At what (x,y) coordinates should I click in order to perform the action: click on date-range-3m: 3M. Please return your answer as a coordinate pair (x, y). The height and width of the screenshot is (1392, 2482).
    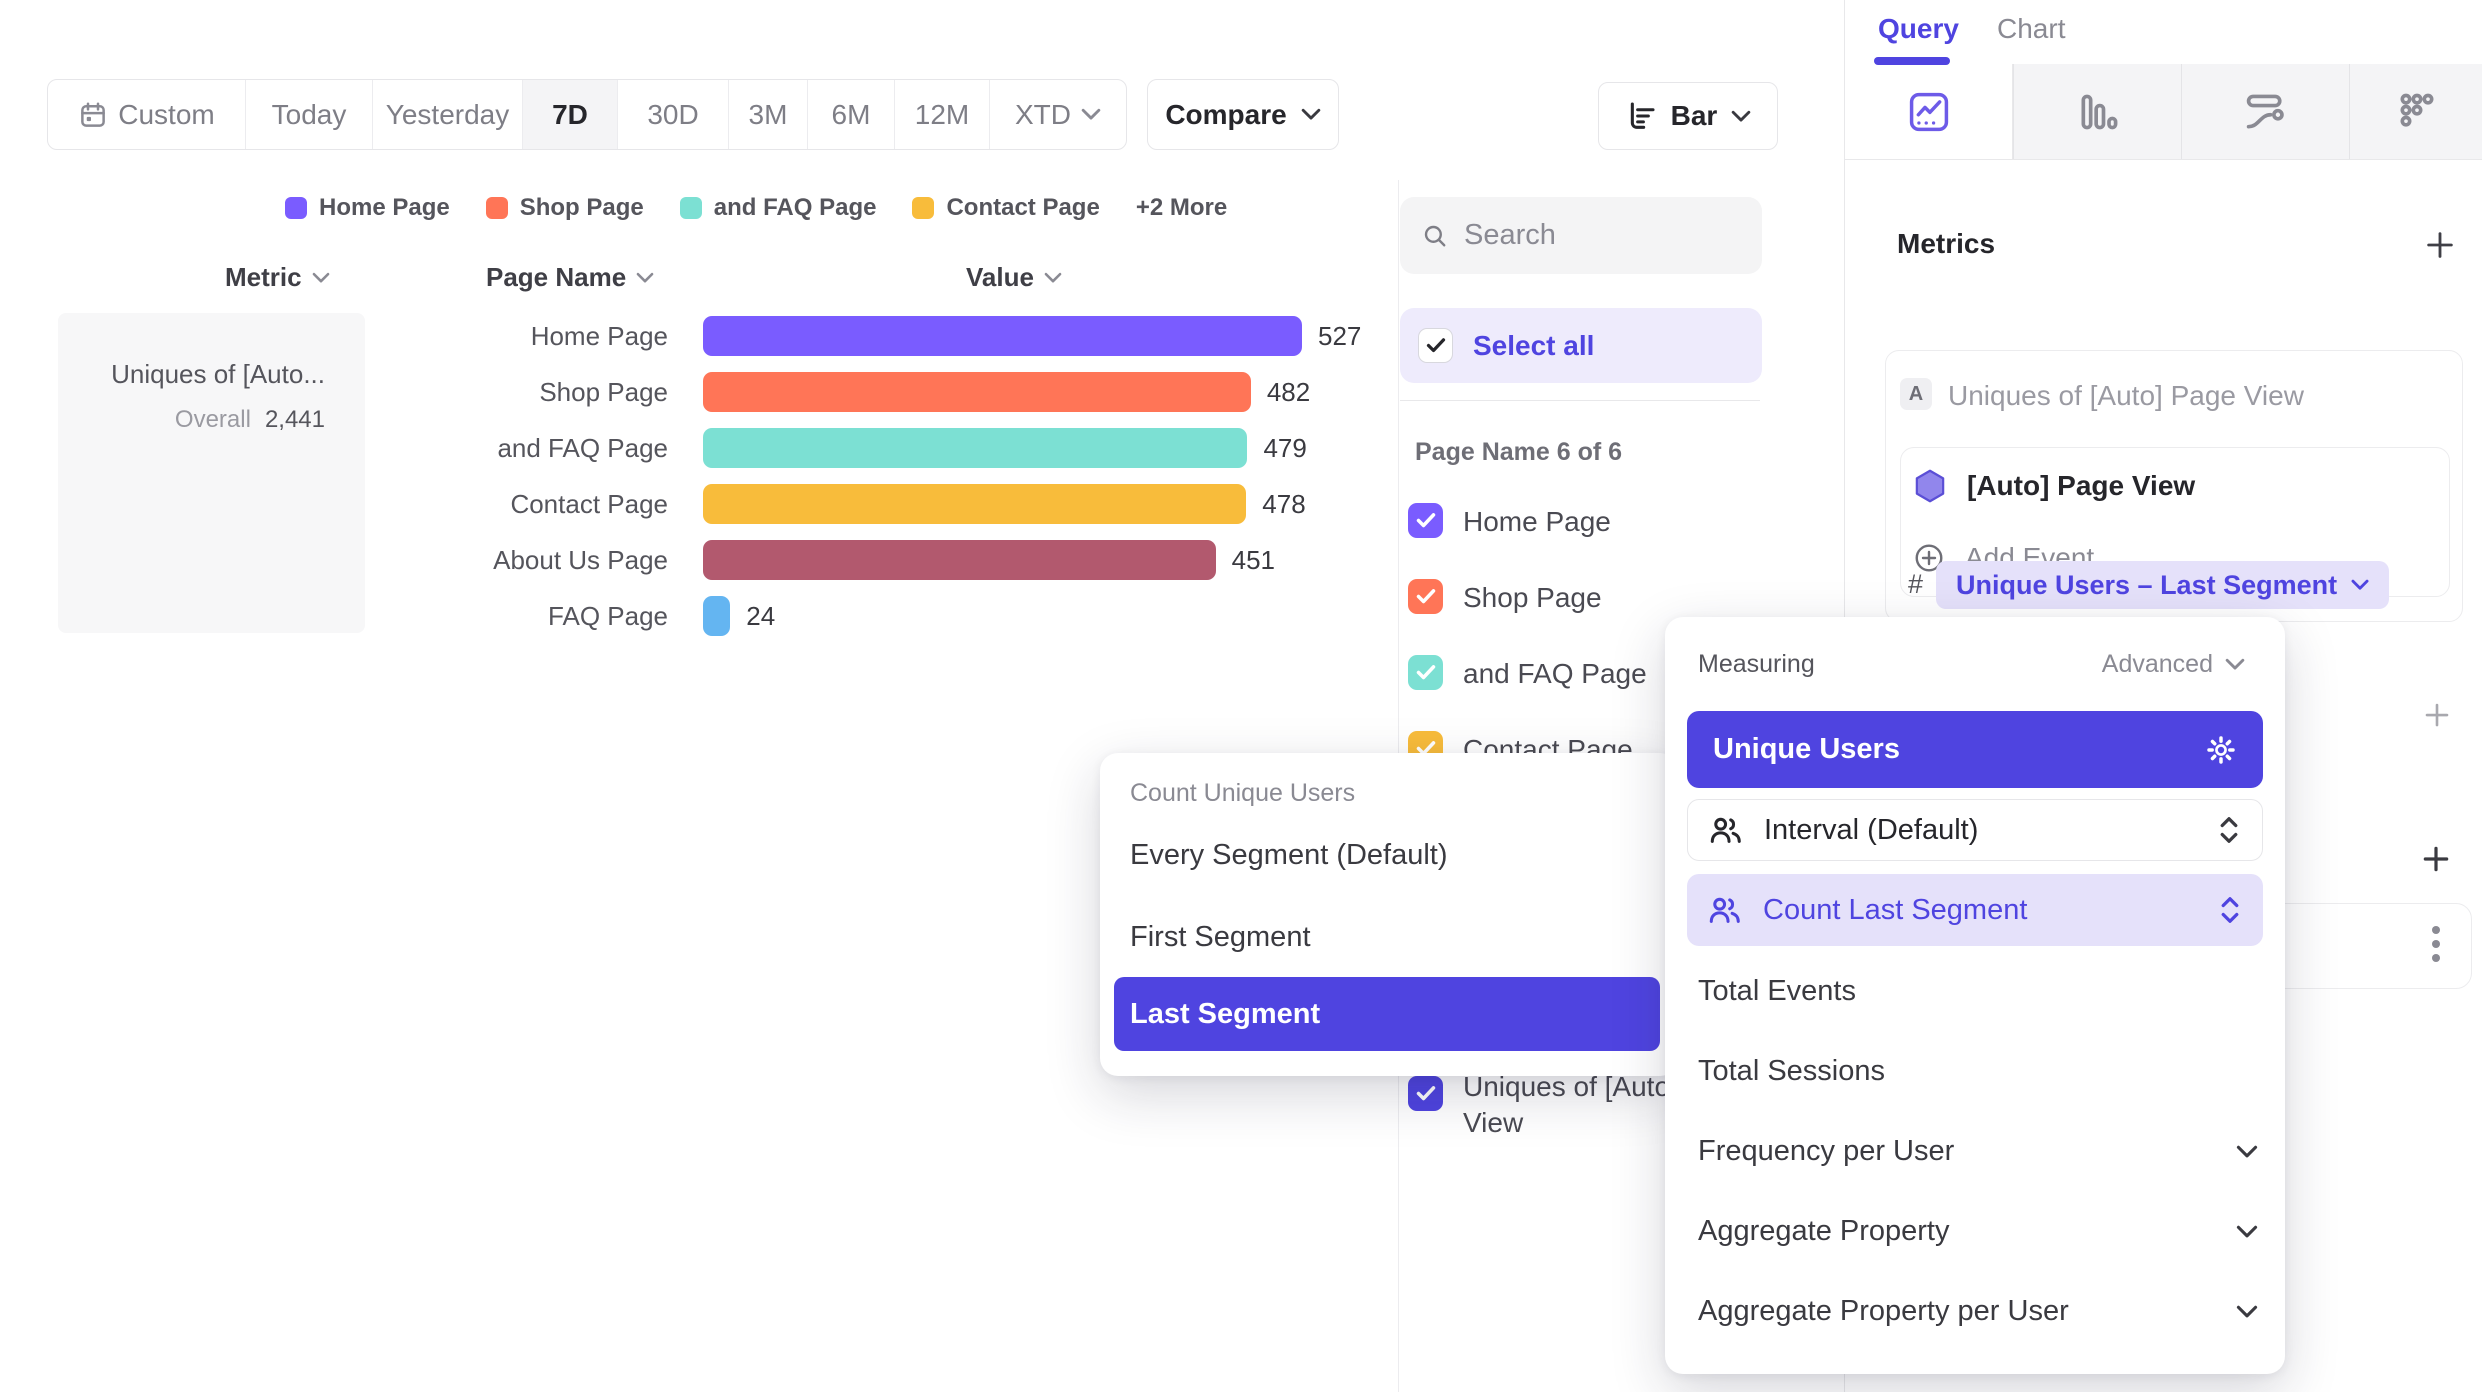
    Looking at the image, I should click on (768, 114).